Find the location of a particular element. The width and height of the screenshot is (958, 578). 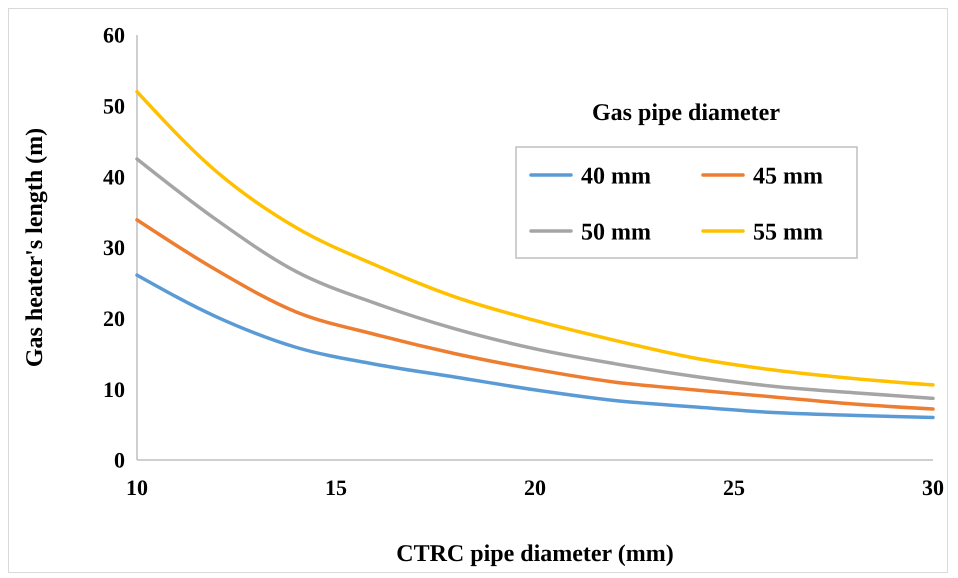

x-tick-label: 10 is located at coordinates (137, 487).